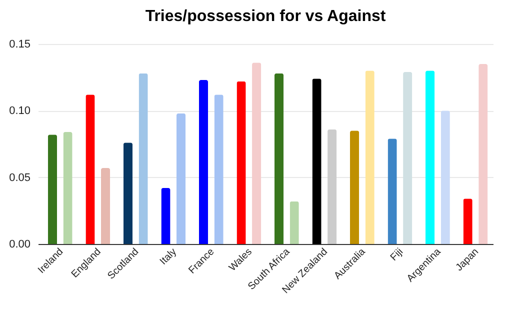 The image size is (527, 329). What do you see at coordinates (168, 257) in the screenshot?
I see `x-tick-label: Italy` at bounding box center [168, 257].